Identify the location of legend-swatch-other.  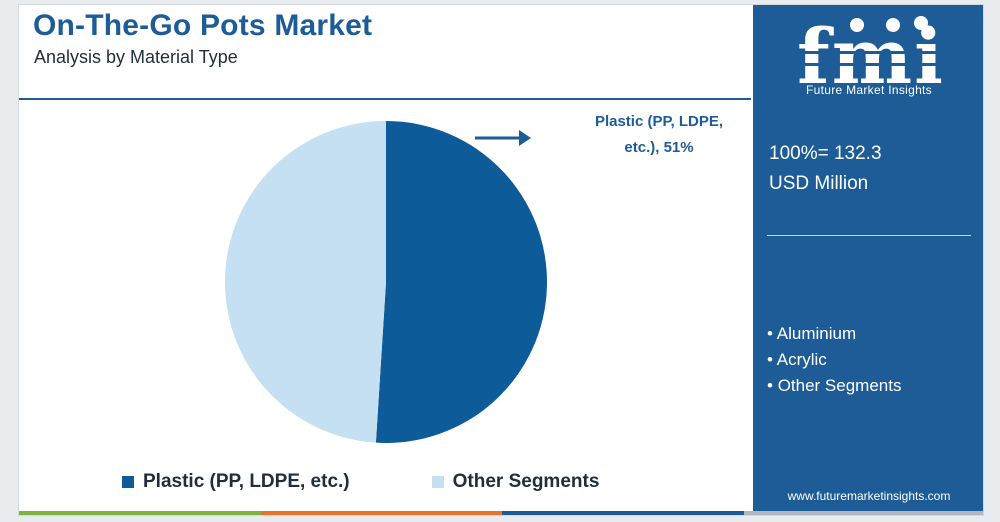
(437, 482).